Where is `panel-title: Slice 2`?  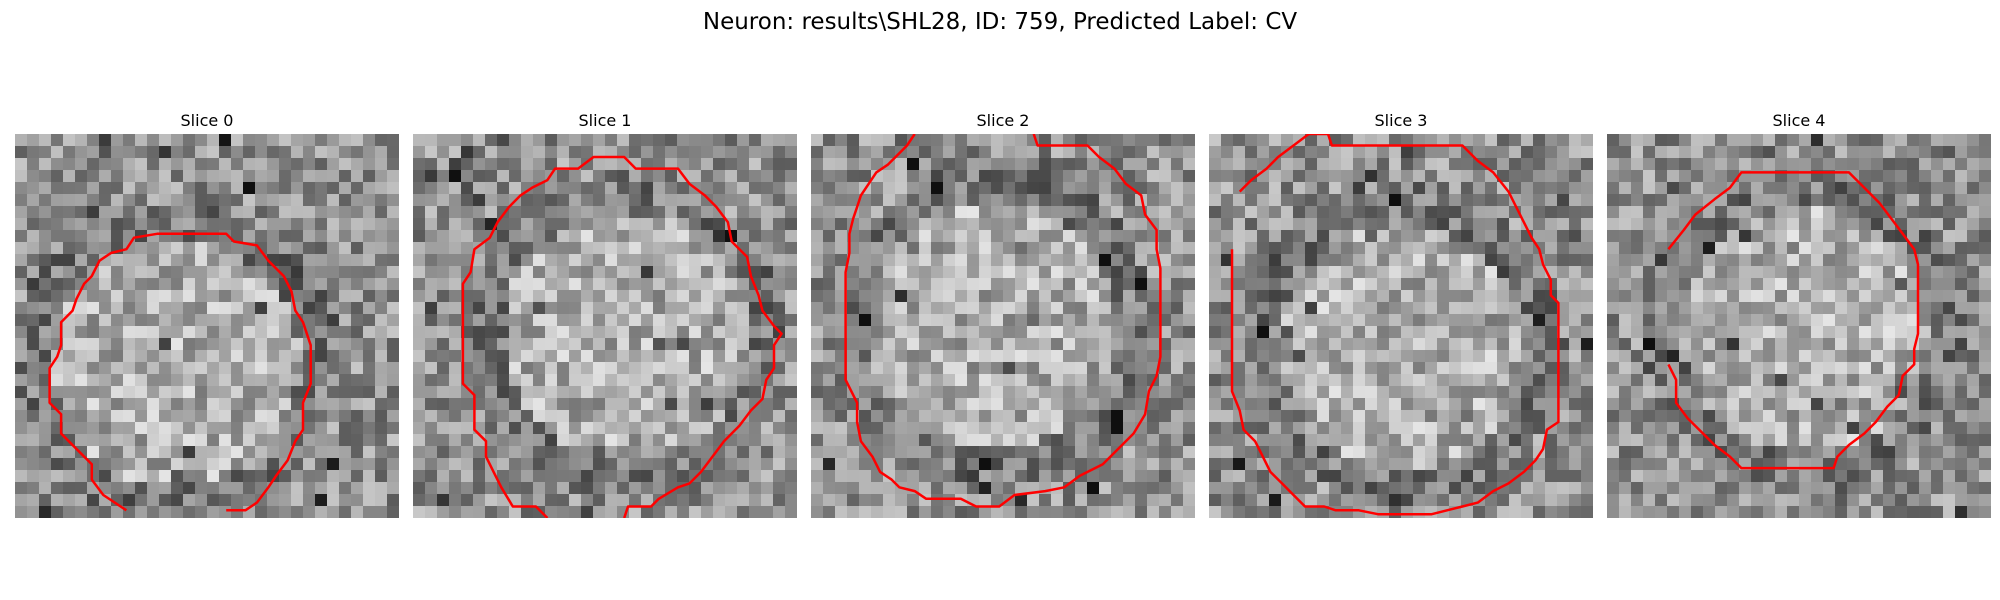 panel-title: Slice 2 is located at coordinates (1003, 120).